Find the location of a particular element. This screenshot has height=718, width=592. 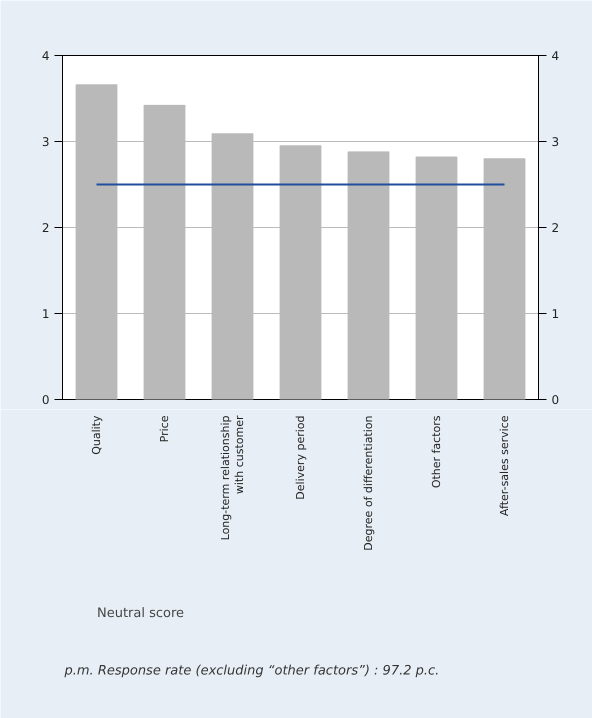

text: Neutral score is located at coordinates (140, 613).